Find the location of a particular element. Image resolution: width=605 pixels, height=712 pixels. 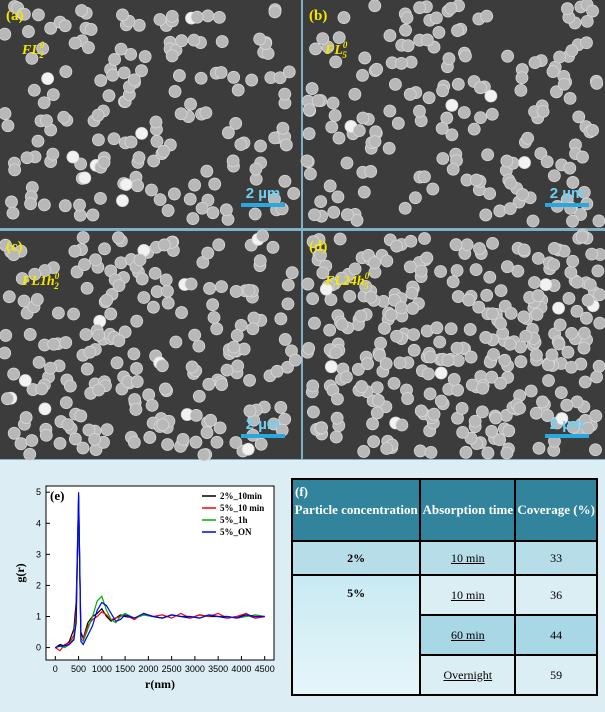

panel-label: (a) is located at coordinates (15, 16).